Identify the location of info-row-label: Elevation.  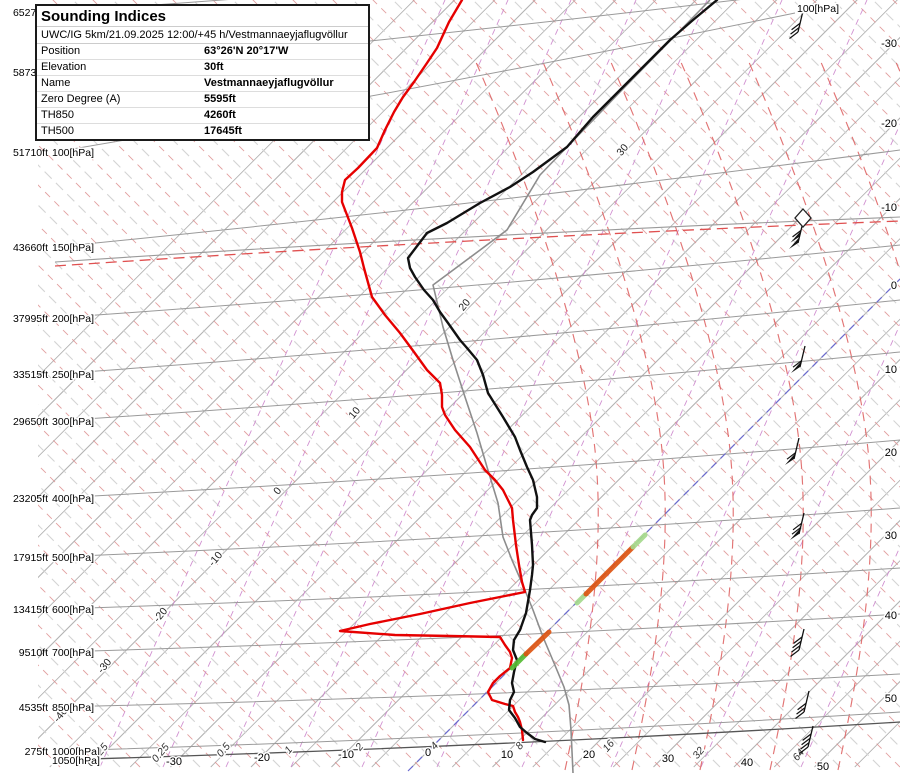
(64, 67).